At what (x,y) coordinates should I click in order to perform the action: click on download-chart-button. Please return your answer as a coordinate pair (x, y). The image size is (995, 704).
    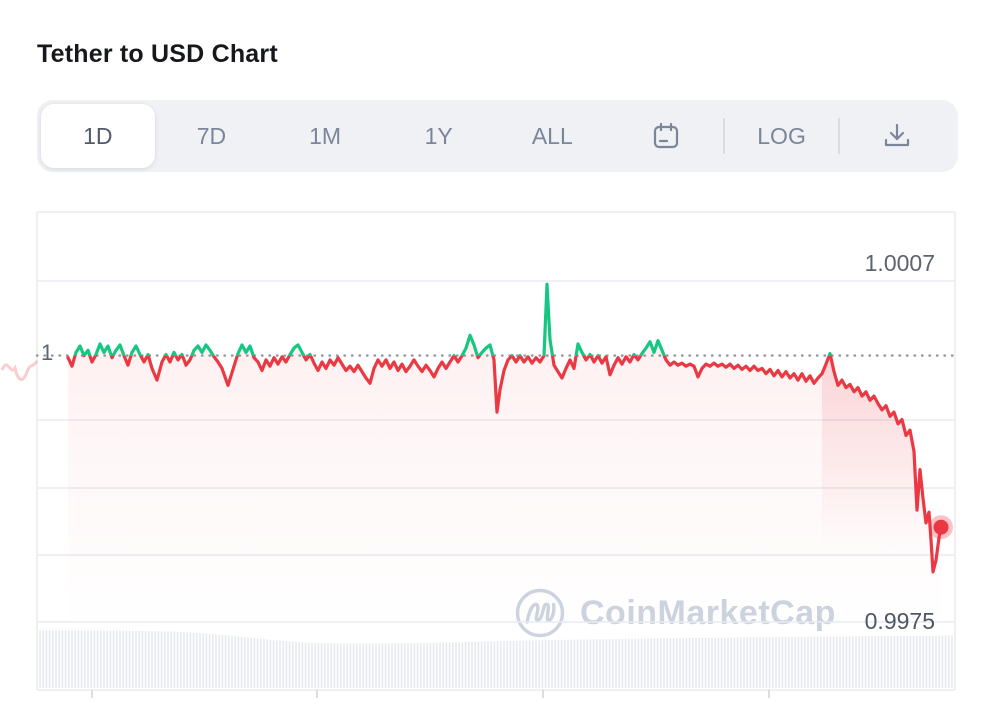
    Looking at the image, I should click on (897, 136).